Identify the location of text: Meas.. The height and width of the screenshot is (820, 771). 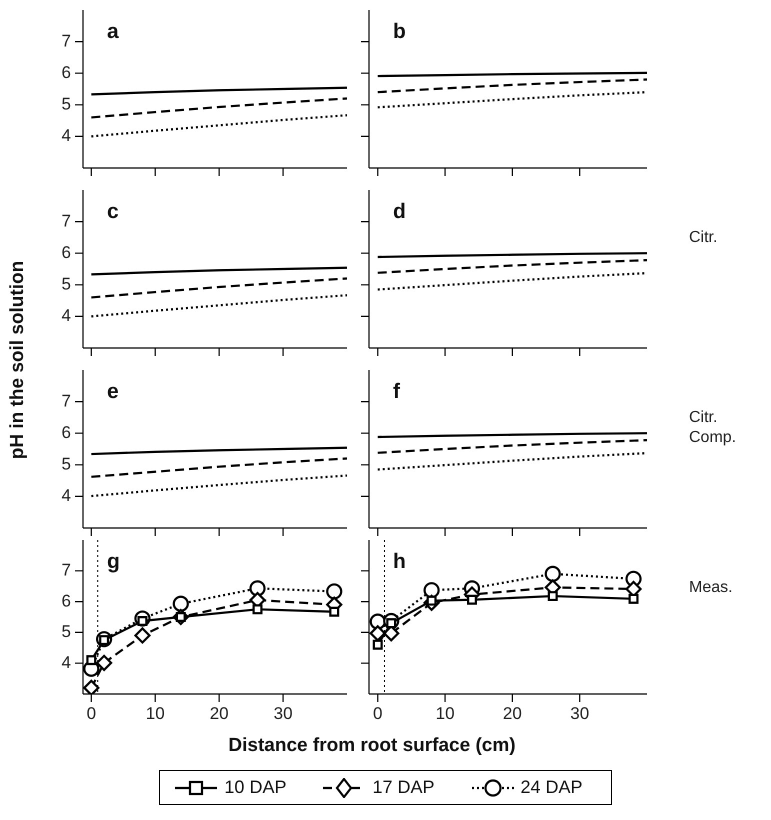
(711, 588).